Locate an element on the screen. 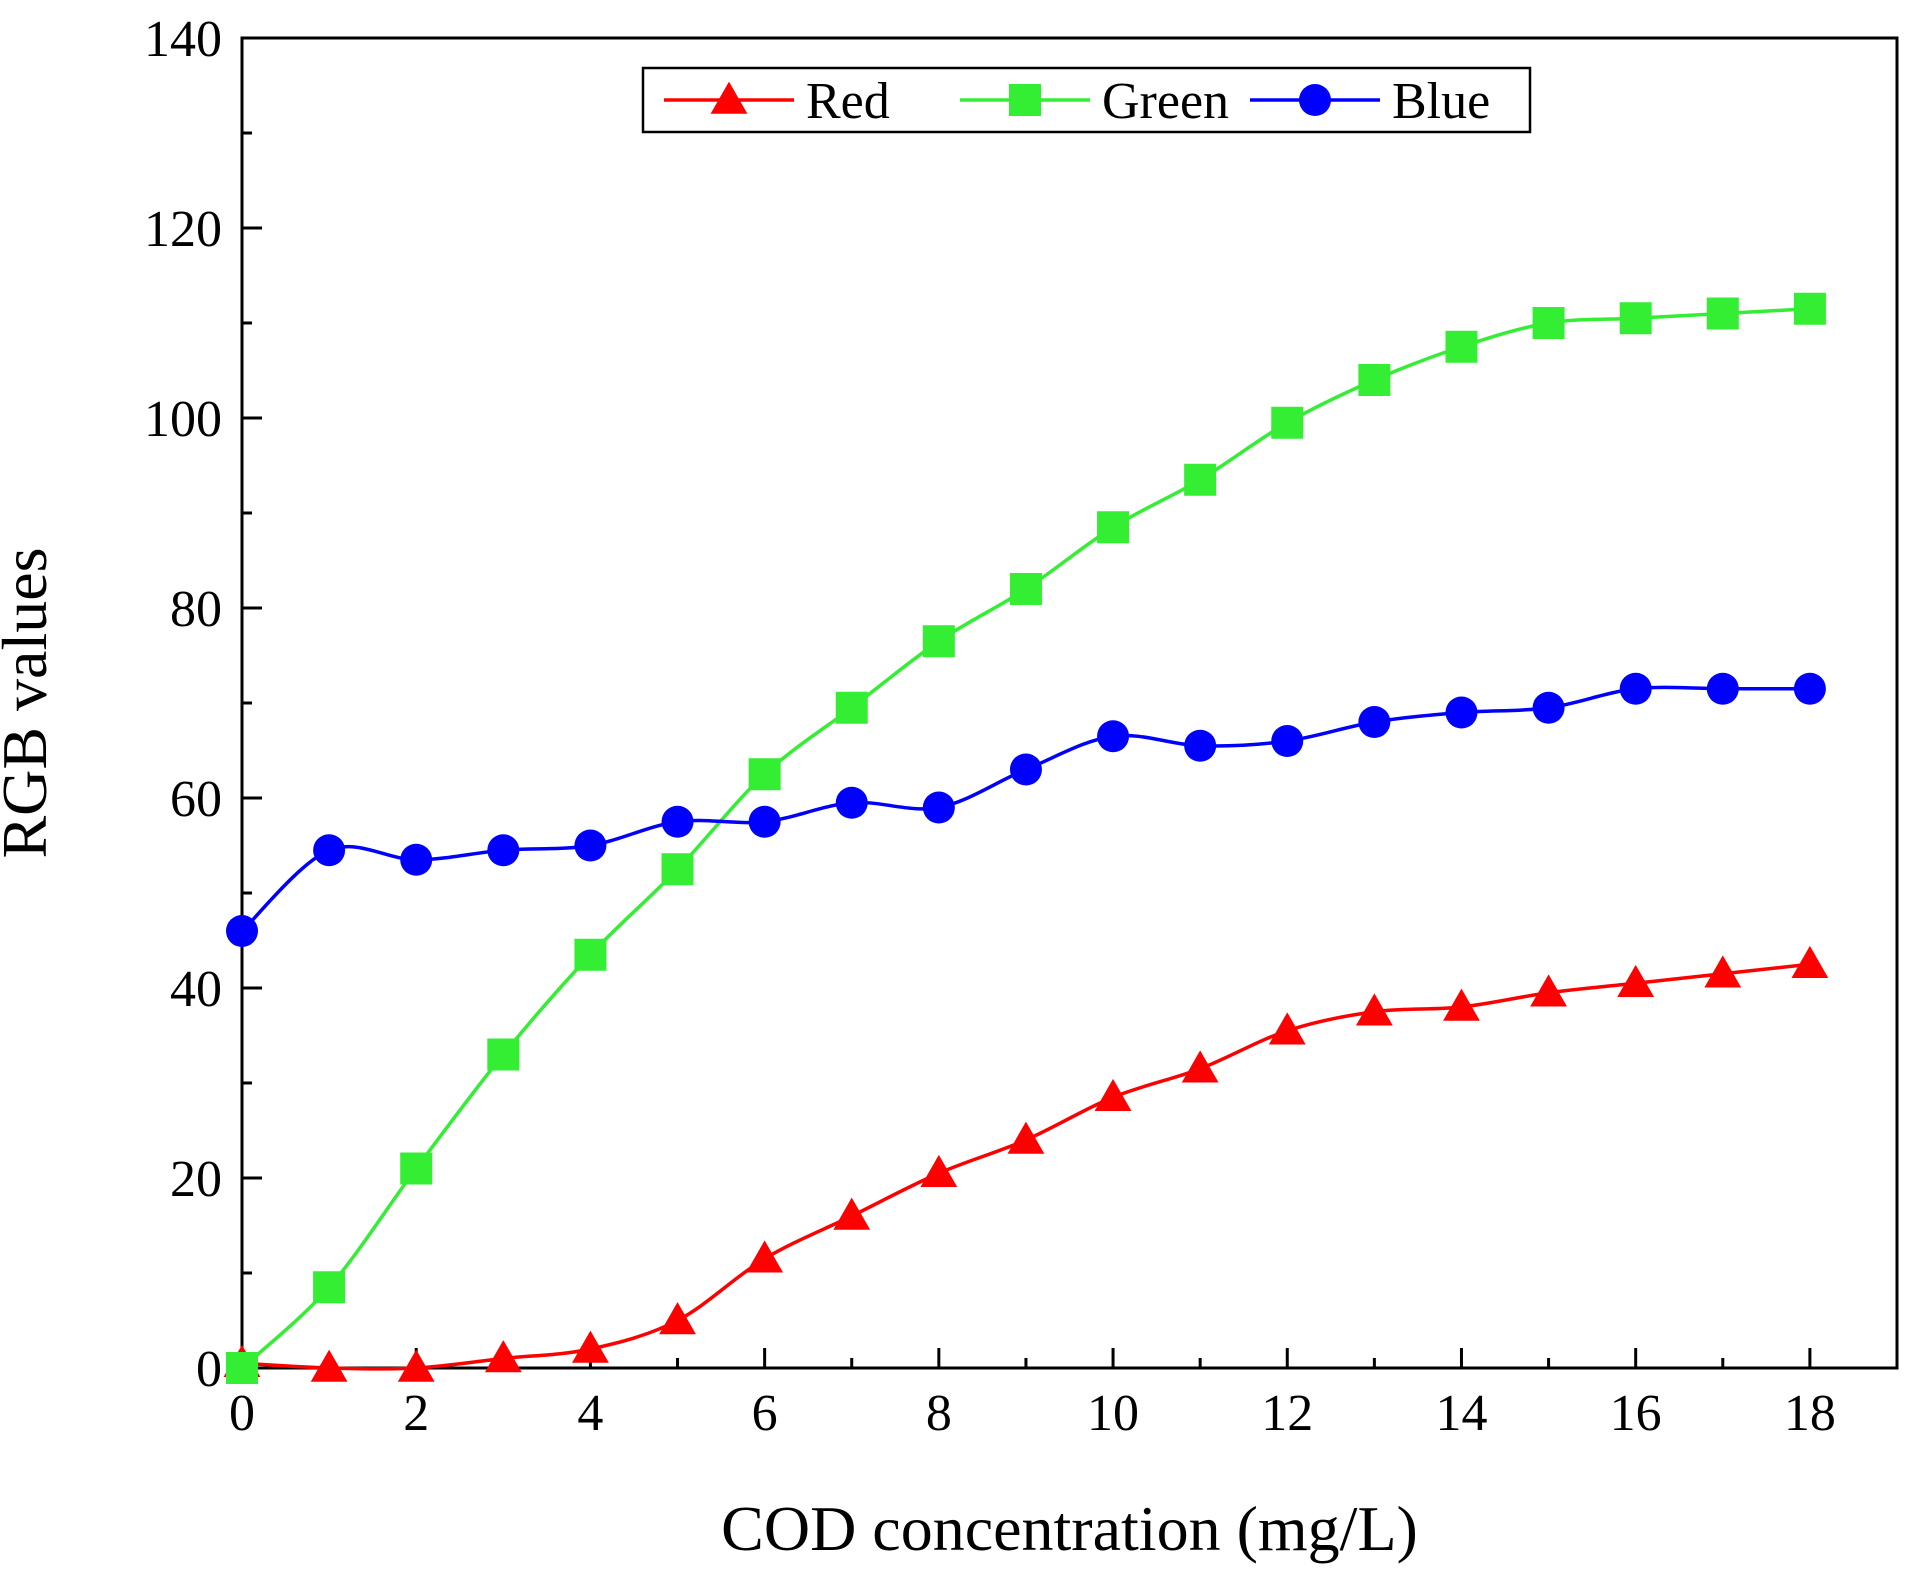 This screenshot has width=1909, height=1574. x-axis-title: COD concentration (mg/L) is located at coordinates (1069, 1528).